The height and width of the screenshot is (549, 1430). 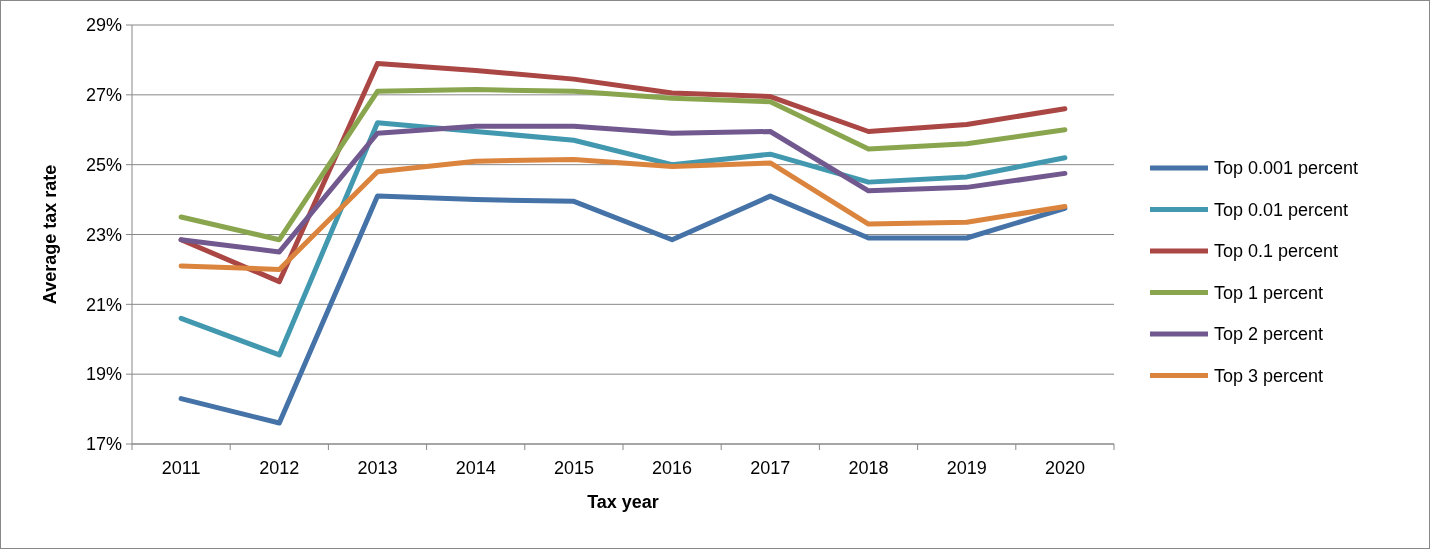 What do you see at coordinates (279, 468) in the screenshot?
I see `x-tick-label: 2012` at bounding box center [279, 468].